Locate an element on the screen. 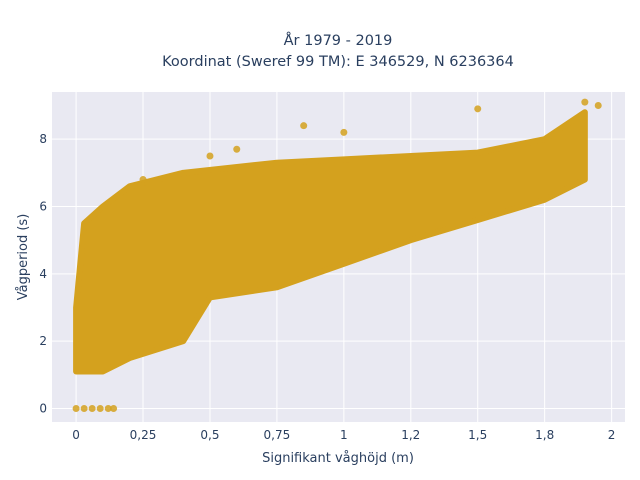 The height and width of the screenshot is (480, 640). x-tick-label: 0 is located at coordinates (76, 435).